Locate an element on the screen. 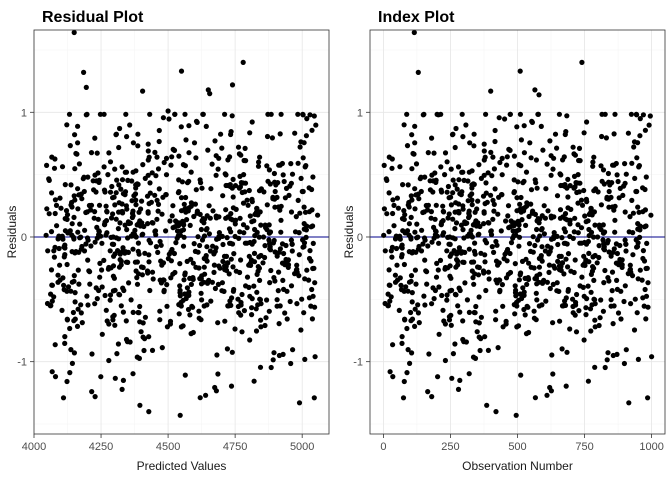  residual-plot-x-ticks: 4000 4250 4500 4750 5000 is located at coordinates (168, 443).